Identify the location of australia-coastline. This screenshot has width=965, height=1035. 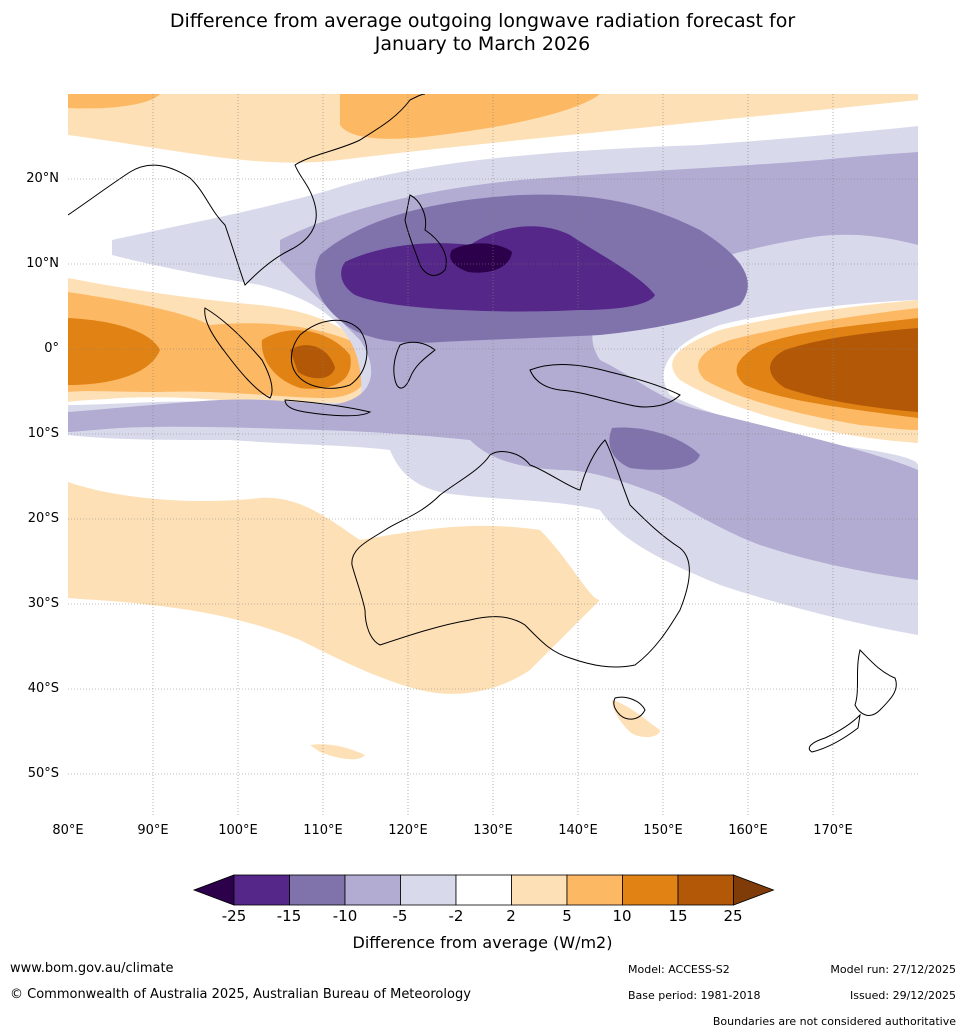
(520, 553).